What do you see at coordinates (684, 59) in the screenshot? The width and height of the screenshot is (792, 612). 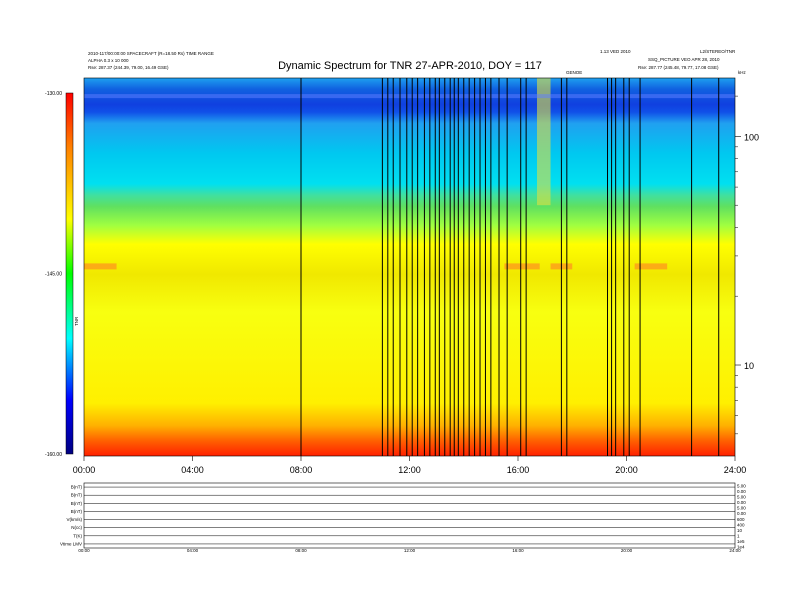 I see `header-right-line3: SSQ_PICTURE VEO APR 28, 2010` at bounding box center [684, 59].